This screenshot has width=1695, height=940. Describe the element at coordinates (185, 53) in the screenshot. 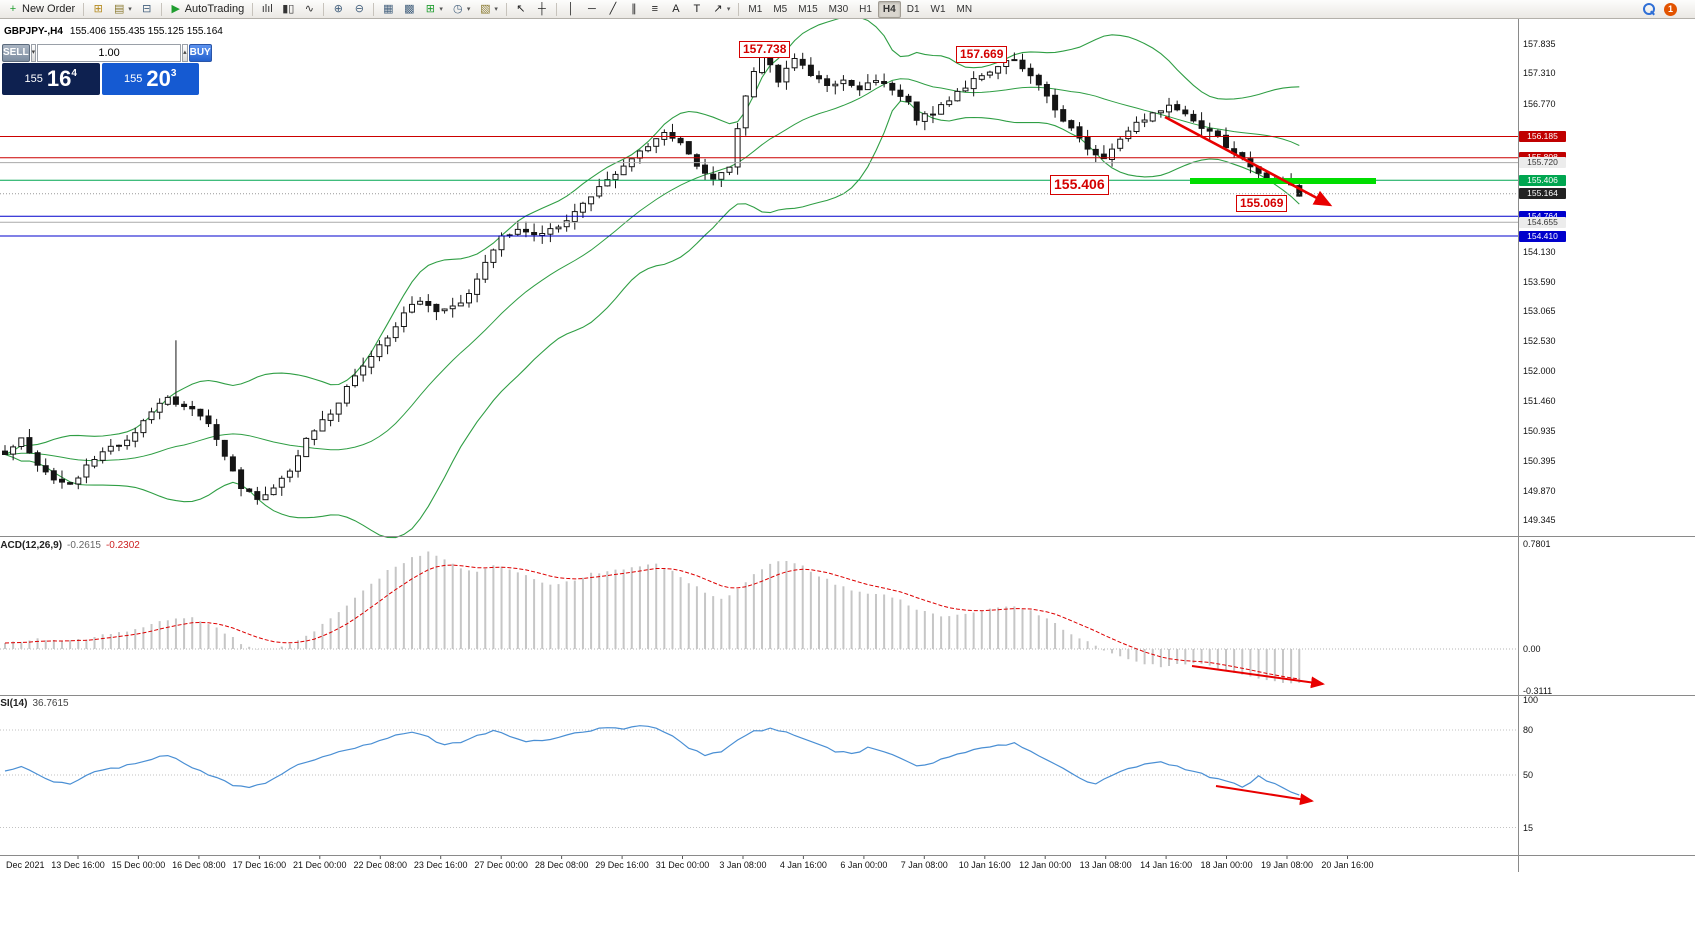

I see `volume-stepper-button: ▴` at that location.